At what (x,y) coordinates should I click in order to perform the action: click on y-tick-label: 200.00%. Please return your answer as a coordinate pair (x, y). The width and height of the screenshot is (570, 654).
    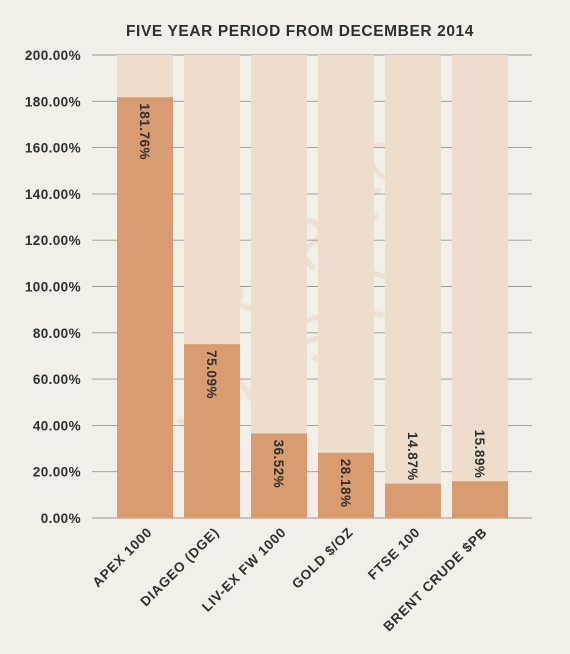
    Looking at the image, I should click on (53, 55).